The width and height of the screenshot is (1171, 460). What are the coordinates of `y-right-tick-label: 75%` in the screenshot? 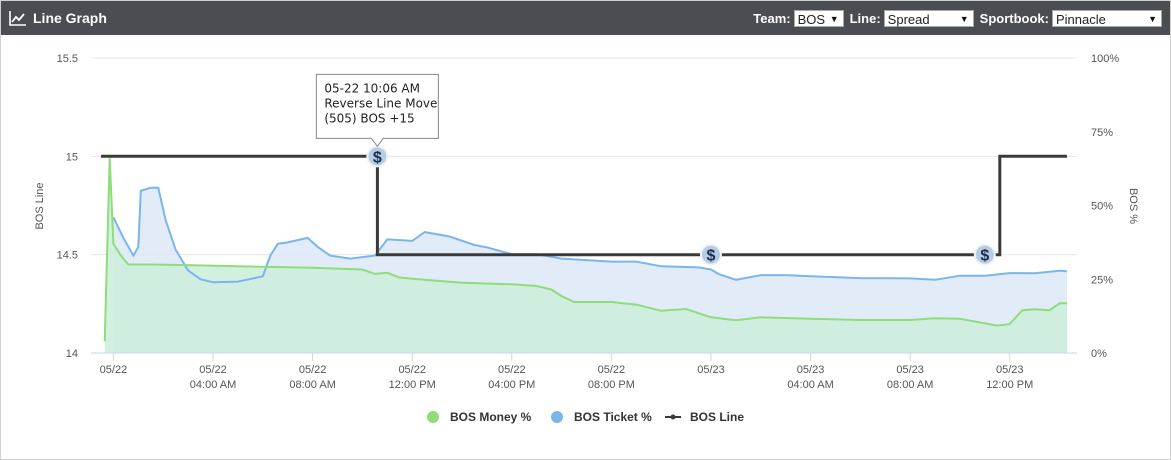 It's located at (1102, 133).